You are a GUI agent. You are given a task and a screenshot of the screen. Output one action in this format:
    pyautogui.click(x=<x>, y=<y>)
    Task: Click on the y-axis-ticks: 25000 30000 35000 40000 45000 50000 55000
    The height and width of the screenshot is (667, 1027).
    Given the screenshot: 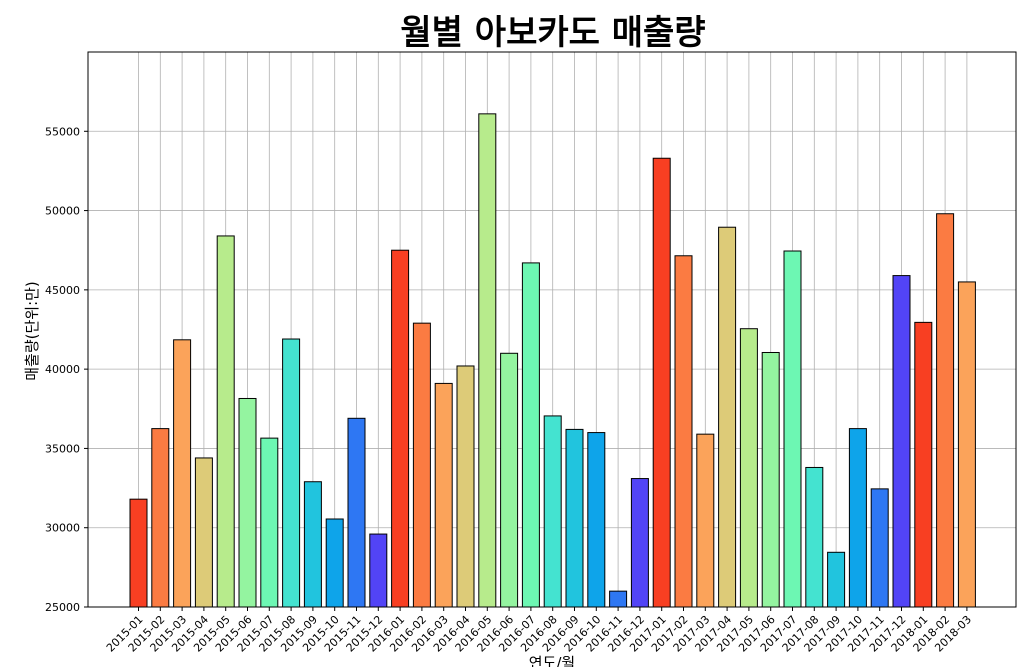 What is the action you would take?
    pyautogui.click(x=66, y=369)
    